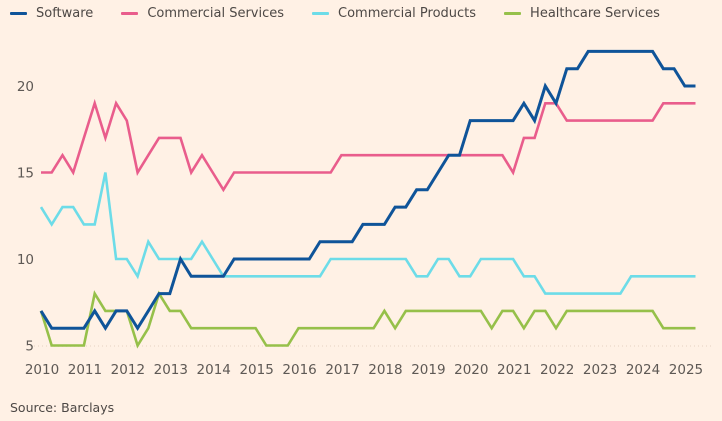 Image resolution: width=722 pixels, height=421 pixels. What do you see at coordinates (25, 87) in the screenshot?
I see `y-tick-label: 20` at bounding box center [25, 87].